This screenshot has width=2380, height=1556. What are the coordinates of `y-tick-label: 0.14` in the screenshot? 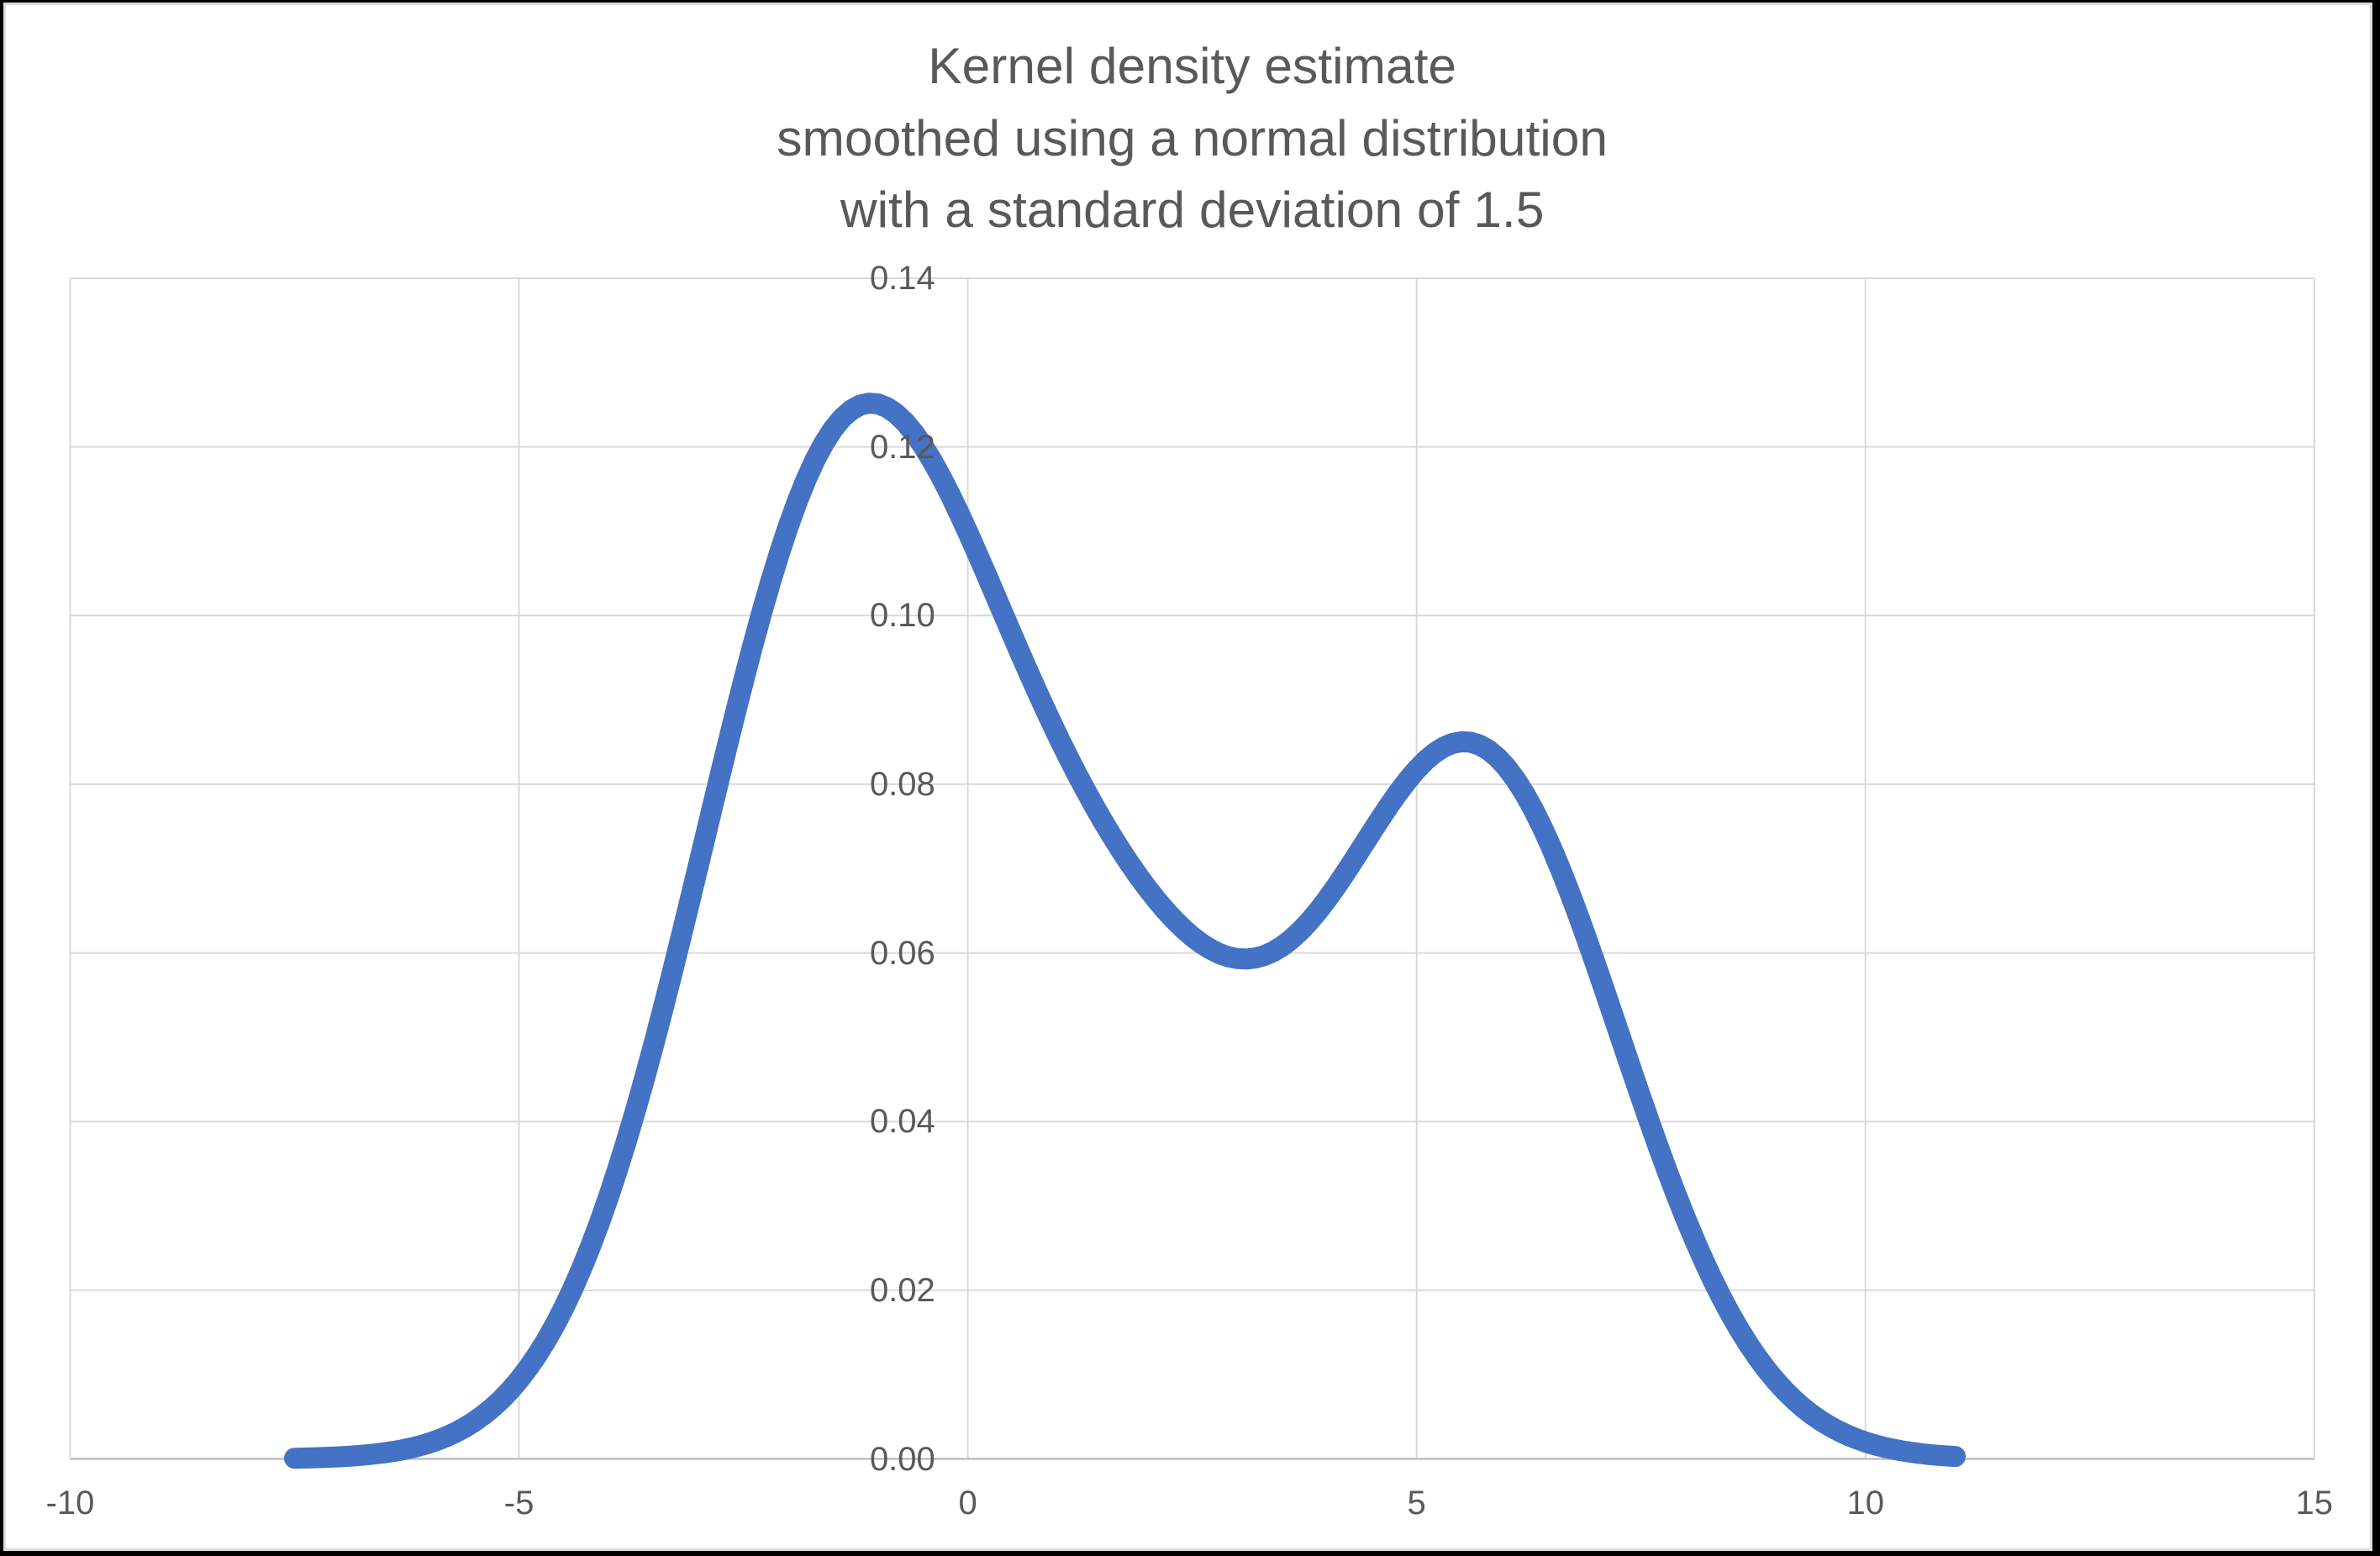 It's located at (902, 278).